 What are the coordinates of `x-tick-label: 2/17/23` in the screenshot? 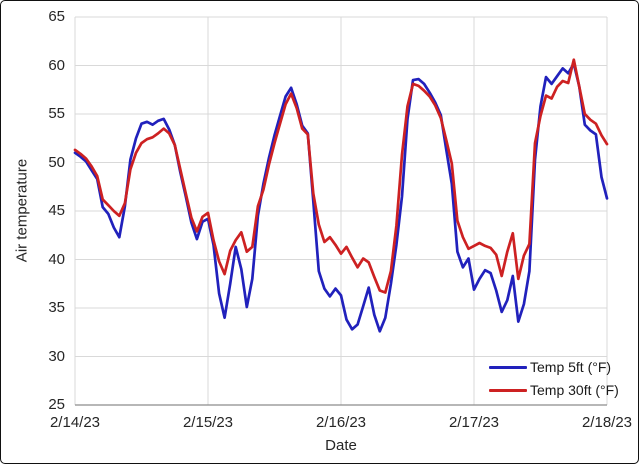 It's located at (474, 422).